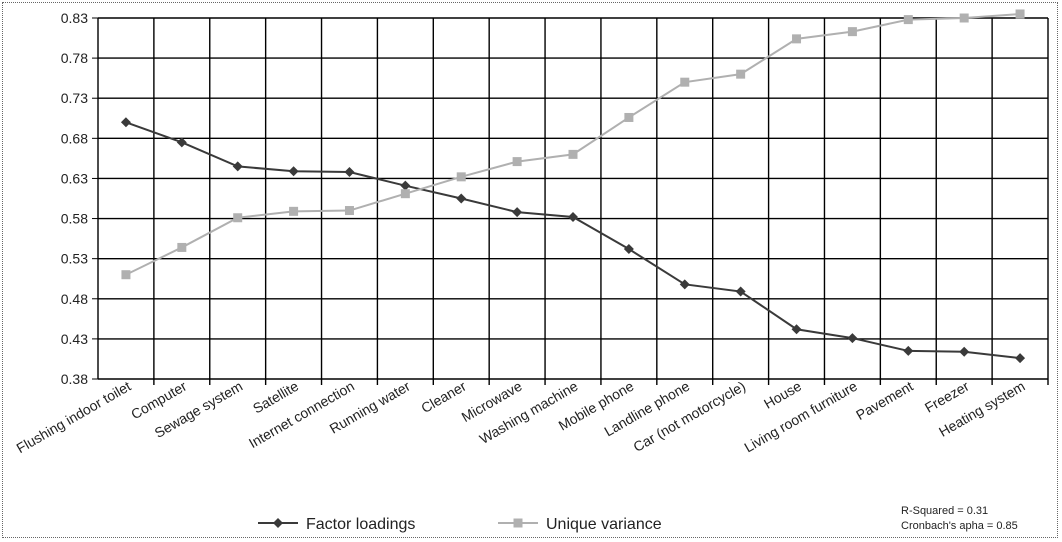  Describe the element at coordinates (360, 524) in the screenshot. I see `legend-label: Factor loadings` at that location.